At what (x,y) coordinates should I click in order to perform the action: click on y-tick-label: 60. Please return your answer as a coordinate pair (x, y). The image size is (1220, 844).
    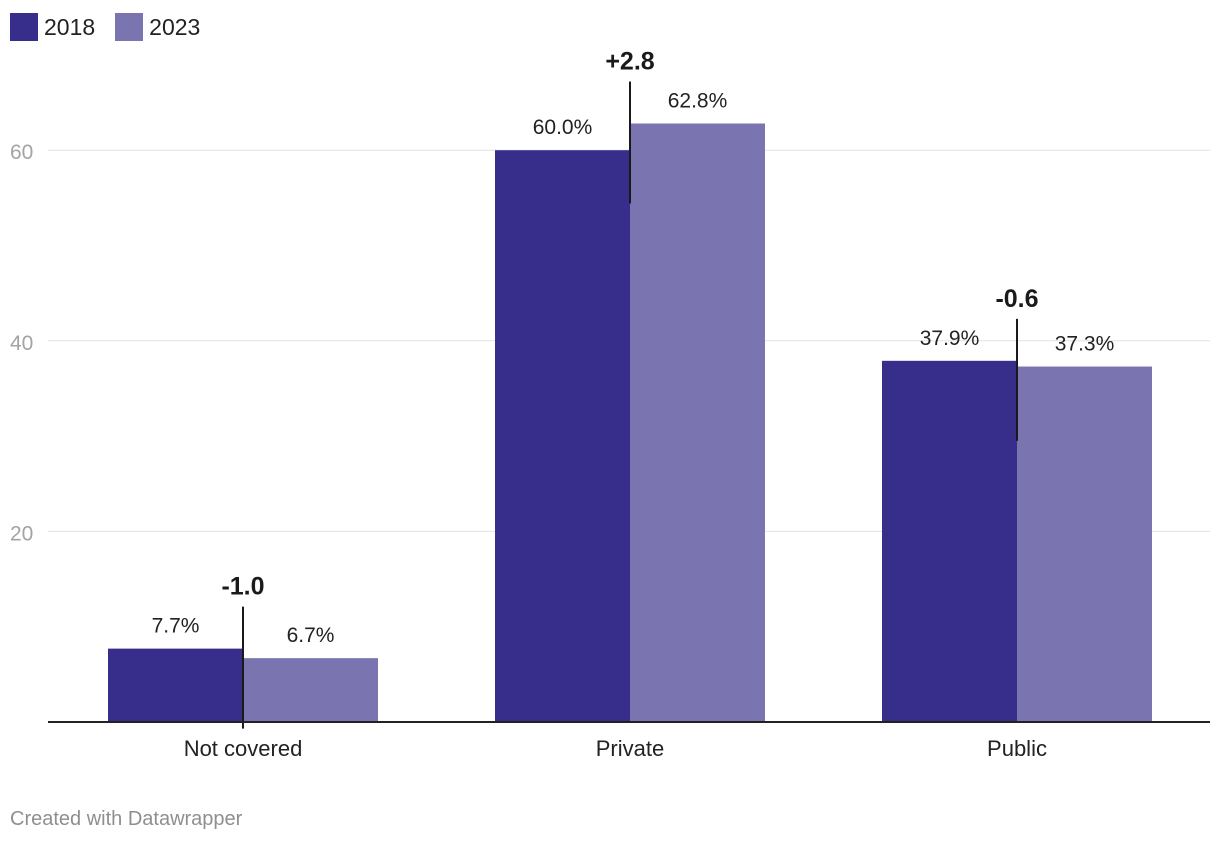
    Looking at the image, I should click on (21, 152).